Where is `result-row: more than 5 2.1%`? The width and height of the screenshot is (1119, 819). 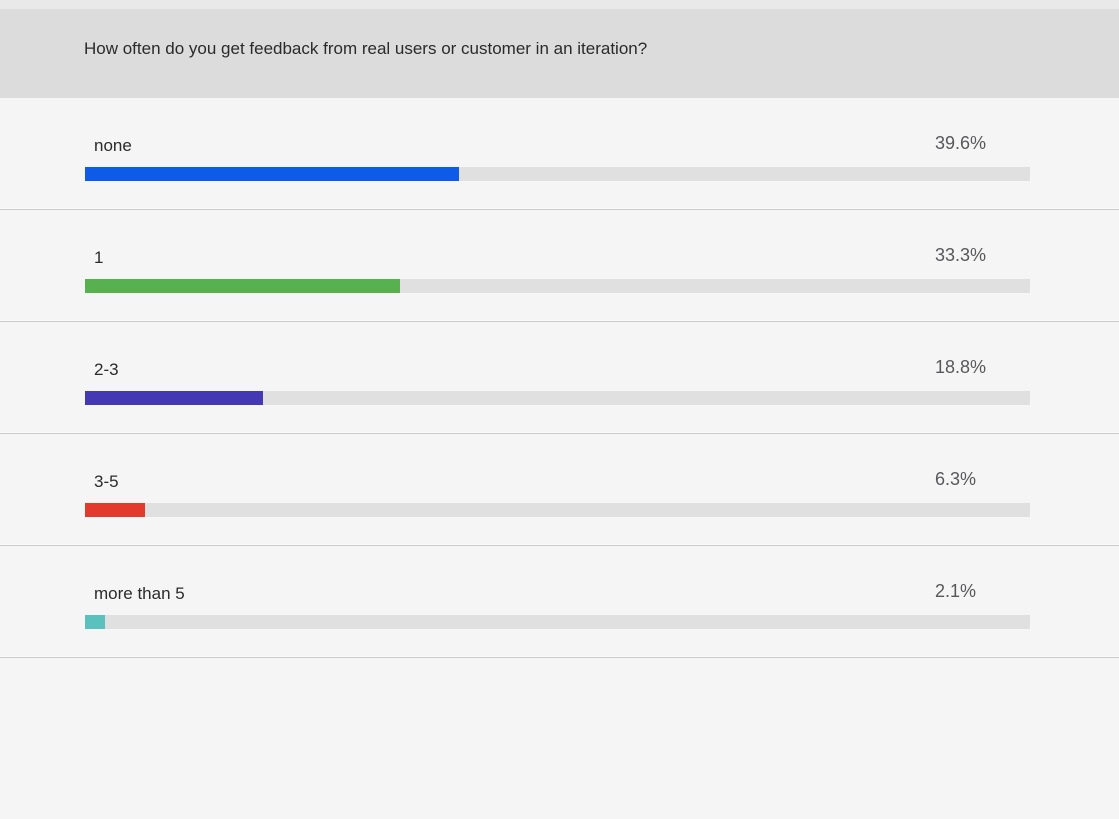
result-row: more than 5 2.1% is located at coordinates (559, 602).